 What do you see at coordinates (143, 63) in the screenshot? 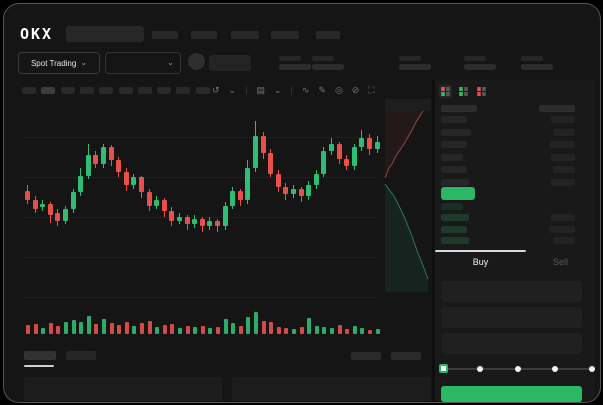
I see `pair-selector-dropdown: ⌄` at bounding box center [143, 63].